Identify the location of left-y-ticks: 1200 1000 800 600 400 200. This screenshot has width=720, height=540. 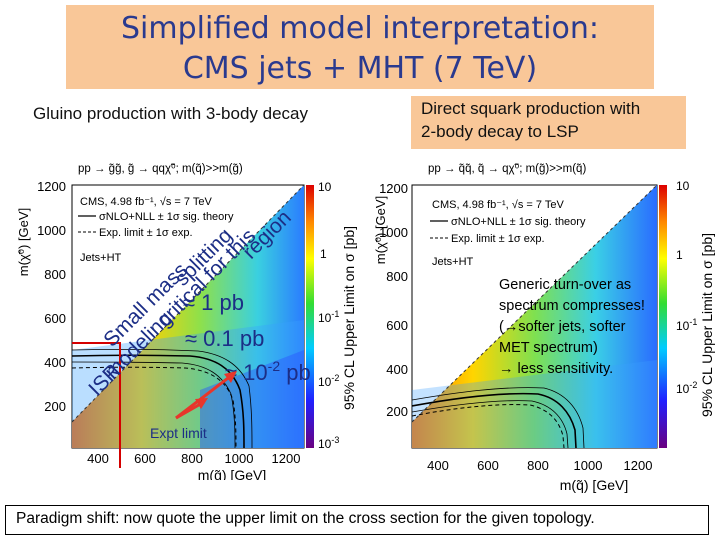
(51, 296).